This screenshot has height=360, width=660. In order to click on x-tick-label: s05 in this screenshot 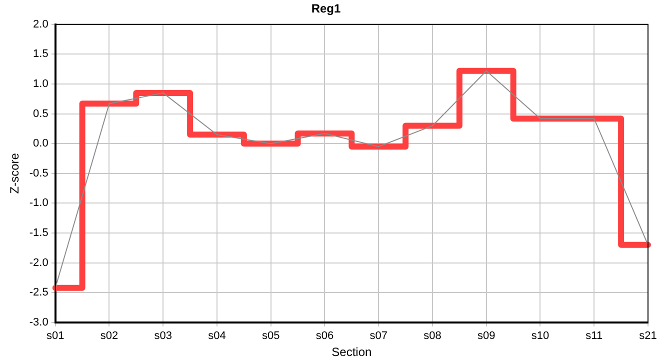, I will do `click(271, 336)`.